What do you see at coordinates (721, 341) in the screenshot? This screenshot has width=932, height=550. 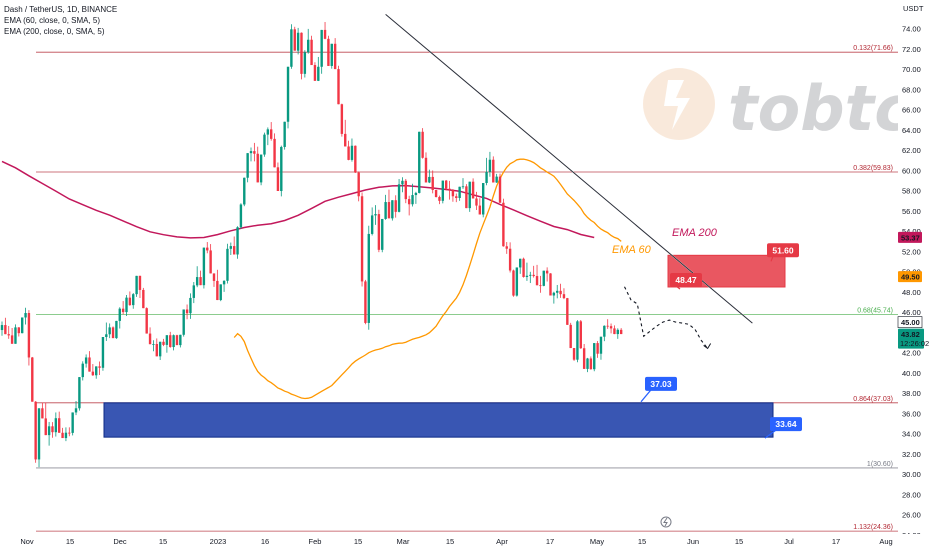 I see `callouts: 51.60 48.47 37.03 33.64` at bounding box center [721, 341].